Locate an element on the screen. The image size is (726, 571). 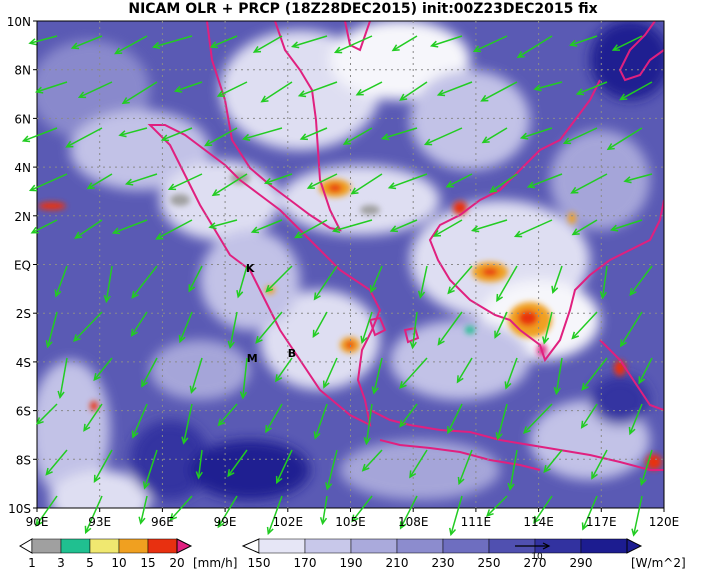
reference-vector-head is located at coordinates (546, 546).